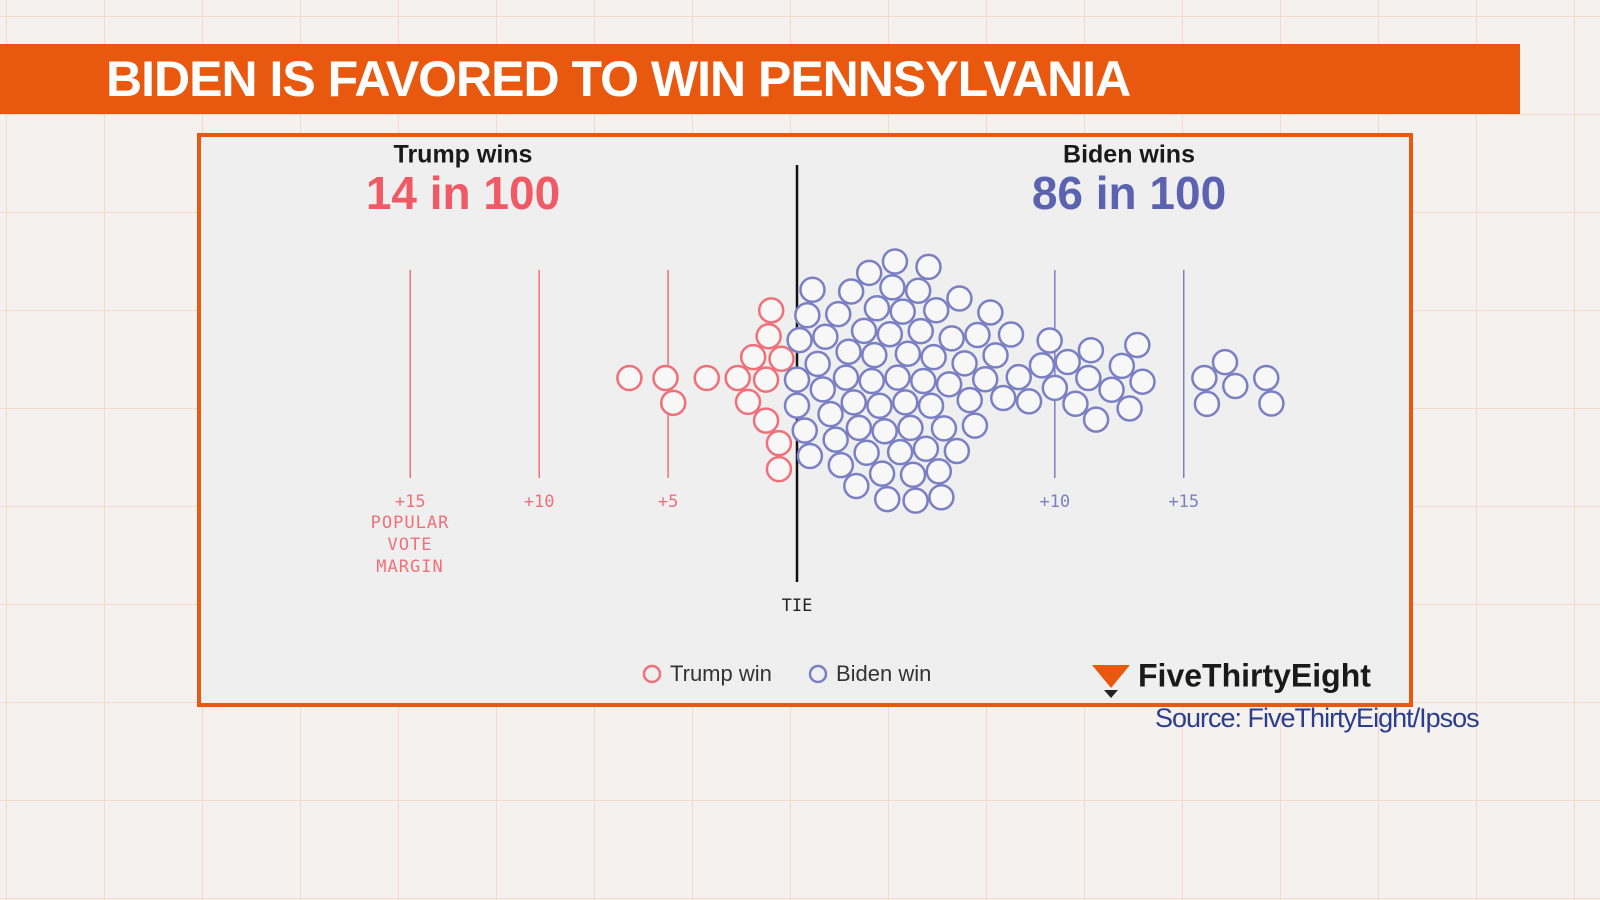 Image resolution: width=1600 pixels, height=900 pixels. What do you see at coordinates (618, 79) in the screenshot?
I see `chart-title: BIDEN IS FAVORED TO WIN PENNSYLVANIA` at bounding box center [618, 79].